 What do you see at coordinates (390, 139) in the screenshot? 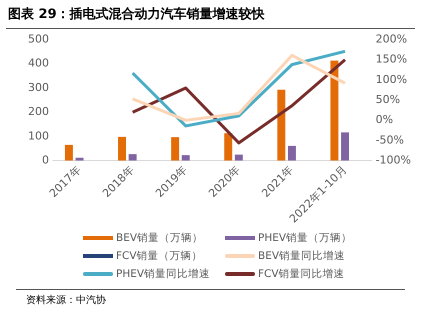
I see `y2-tick-label: -50%` at bounding box center [390, 139].